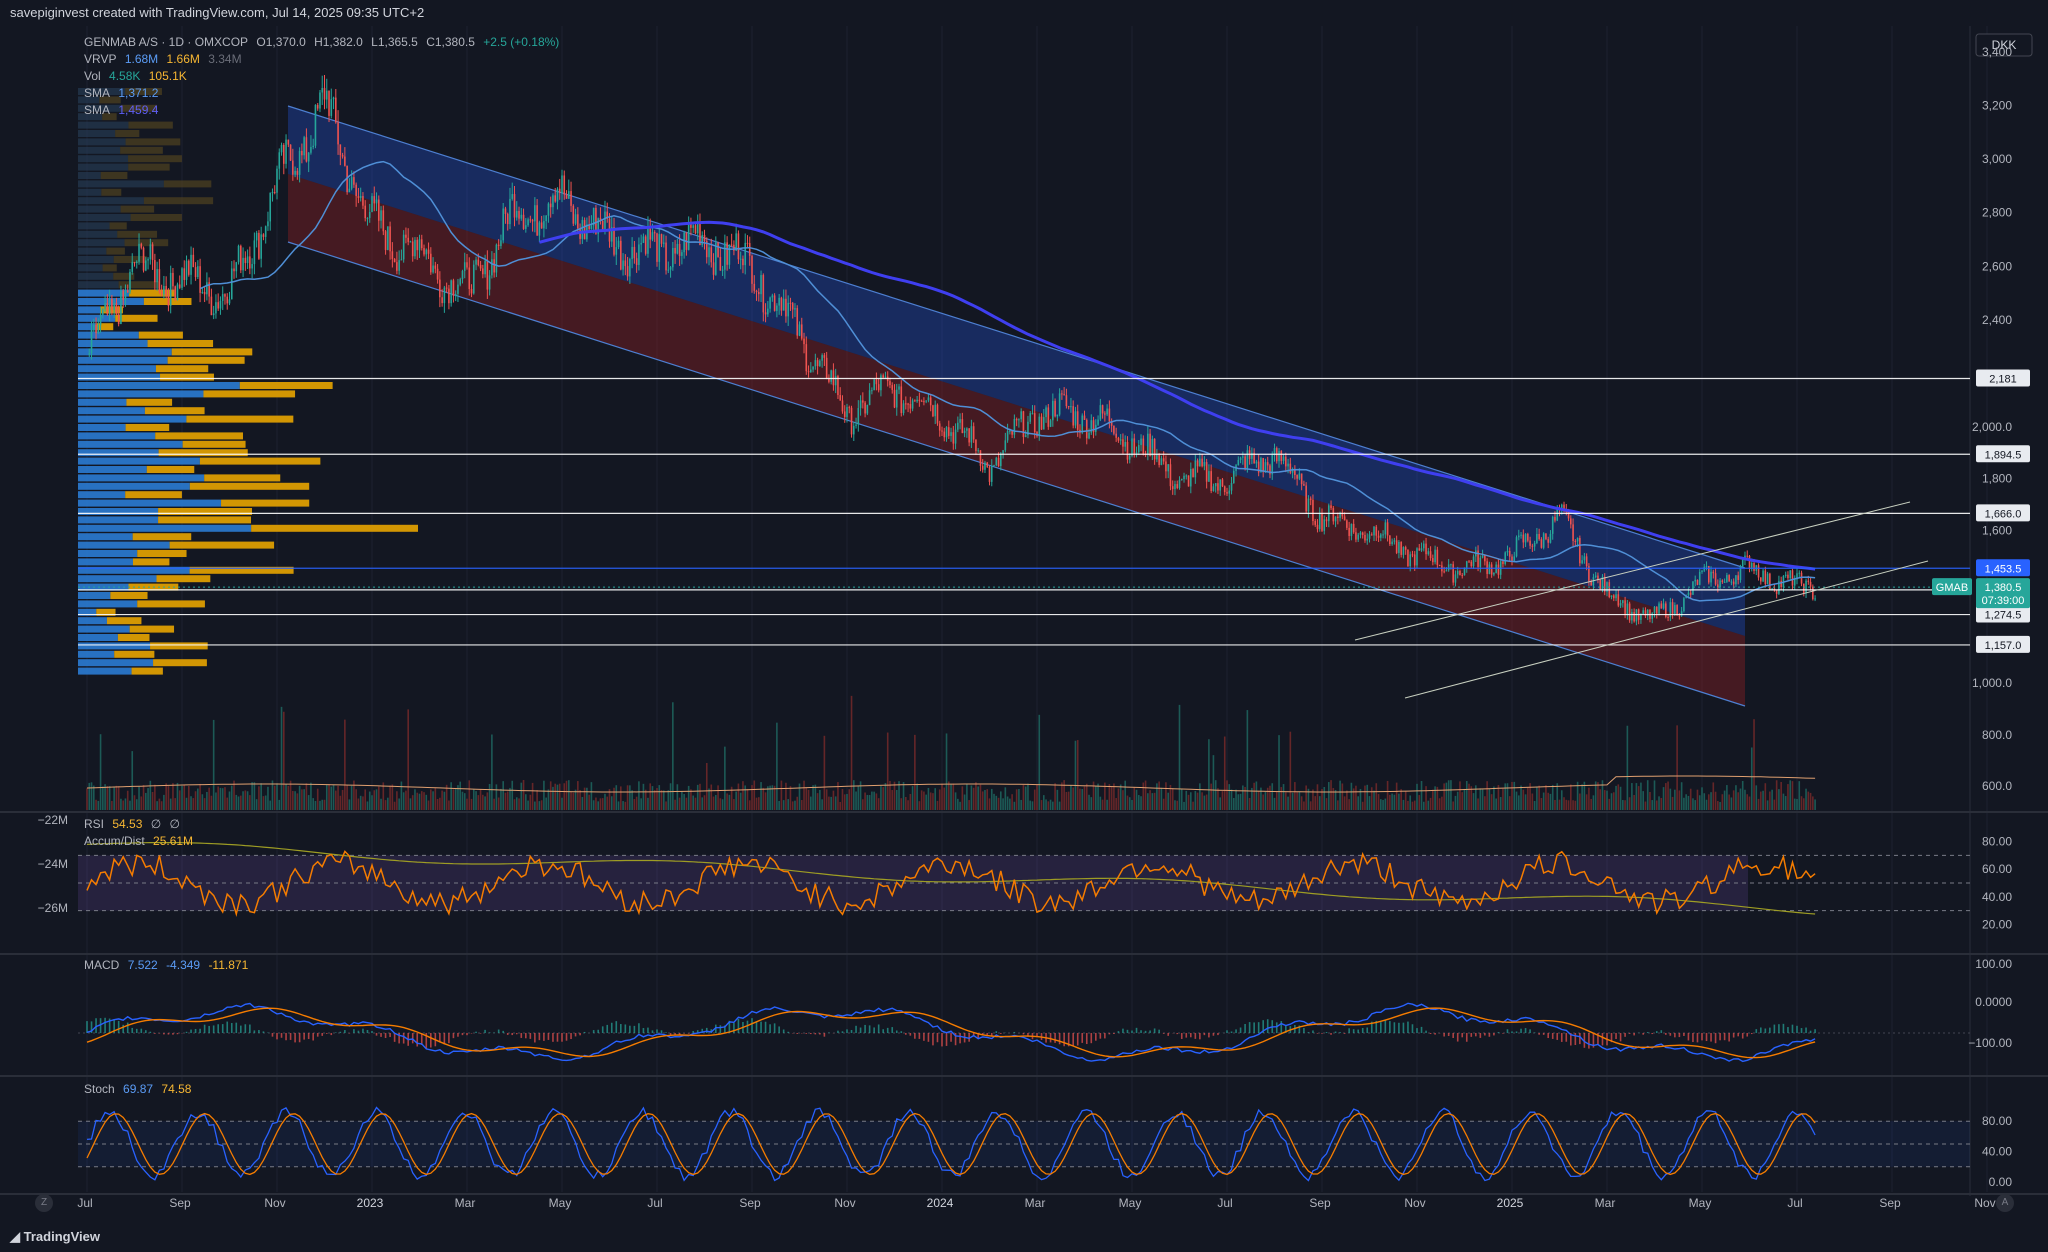 This screenshot has height=1252, width=2048. What do you see at coordinates (97, 93) in the screenshot?
I see `sma-fast-label: SMA` at bounding box center [97, 93].